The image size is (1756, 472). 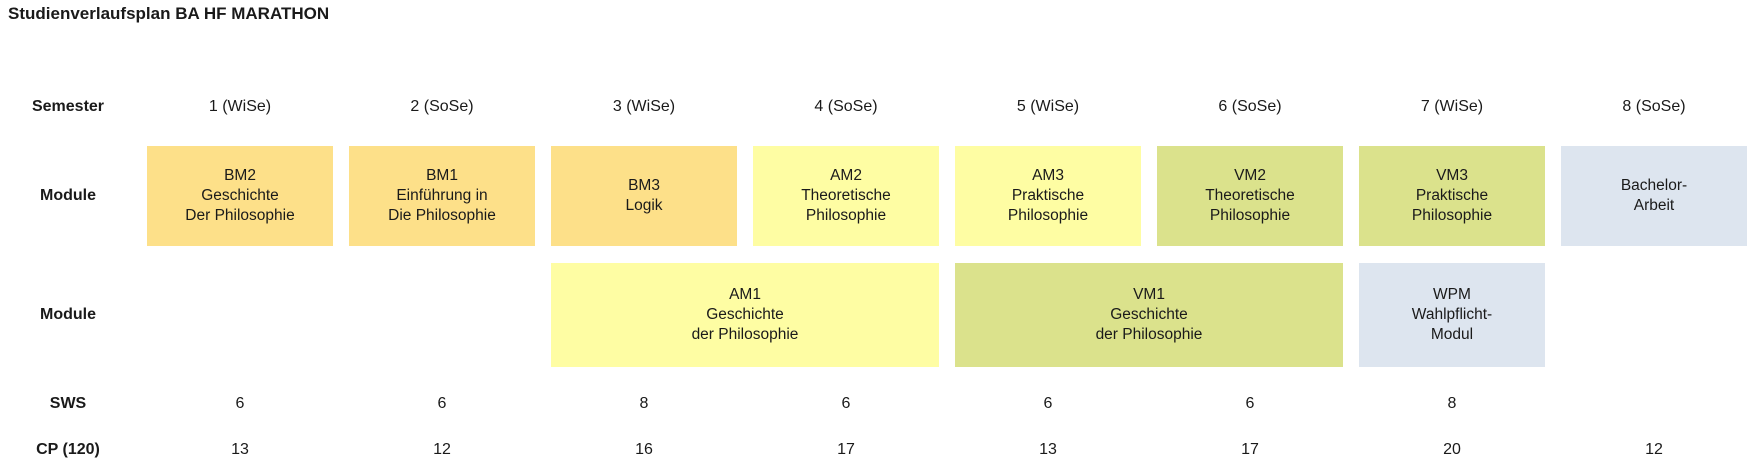 What do you see at coordinates (240, 449) in the screenshot?
I see `cp-value-1: 13` at bounding box center [240, 449].